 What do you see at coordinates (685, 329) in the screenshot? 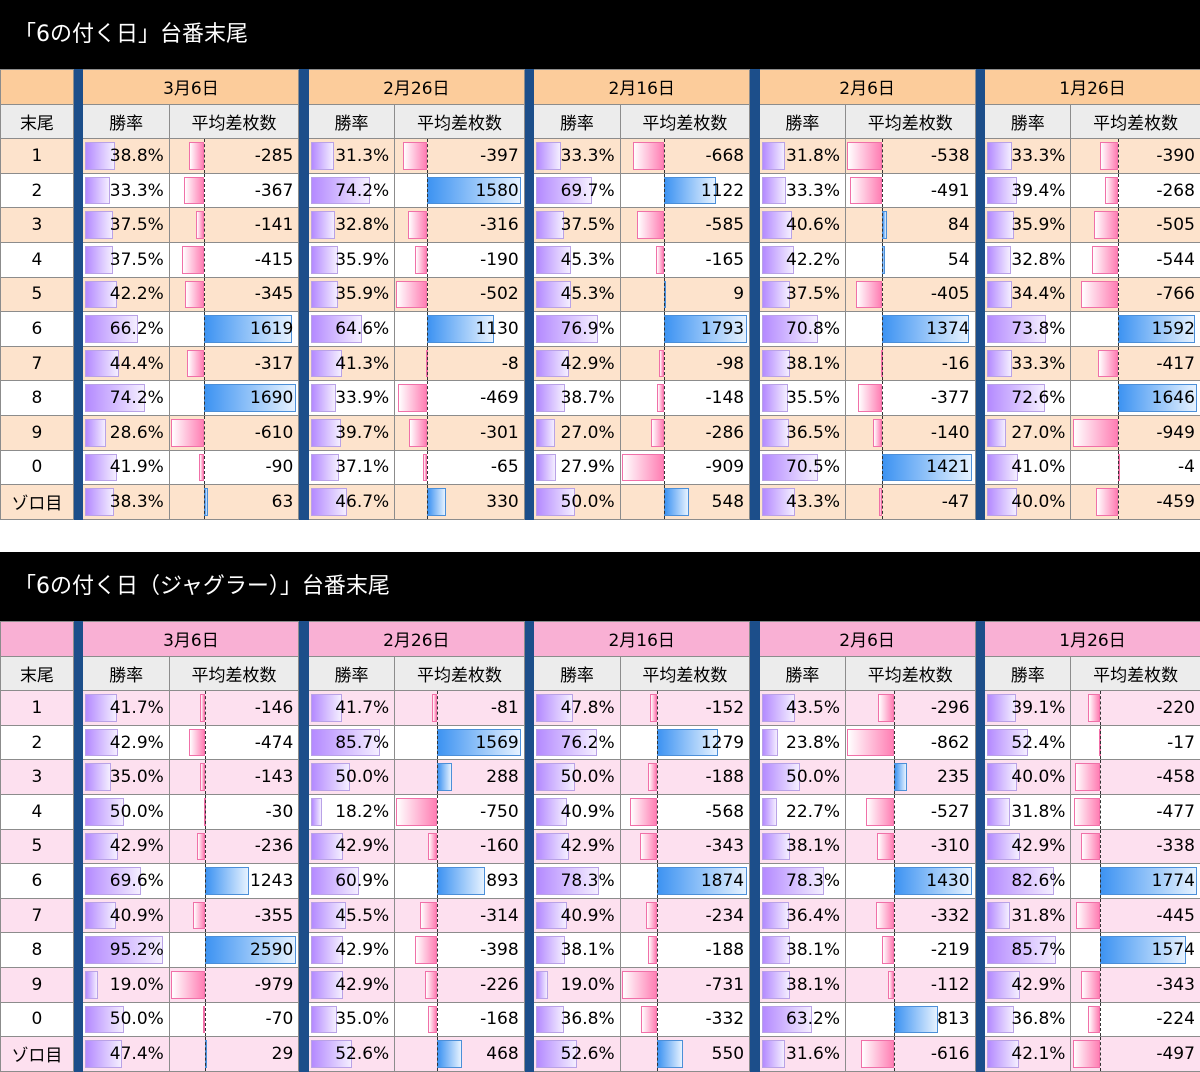
I see `avg-diff-cell: 1793` at bounding box center [685, 329].